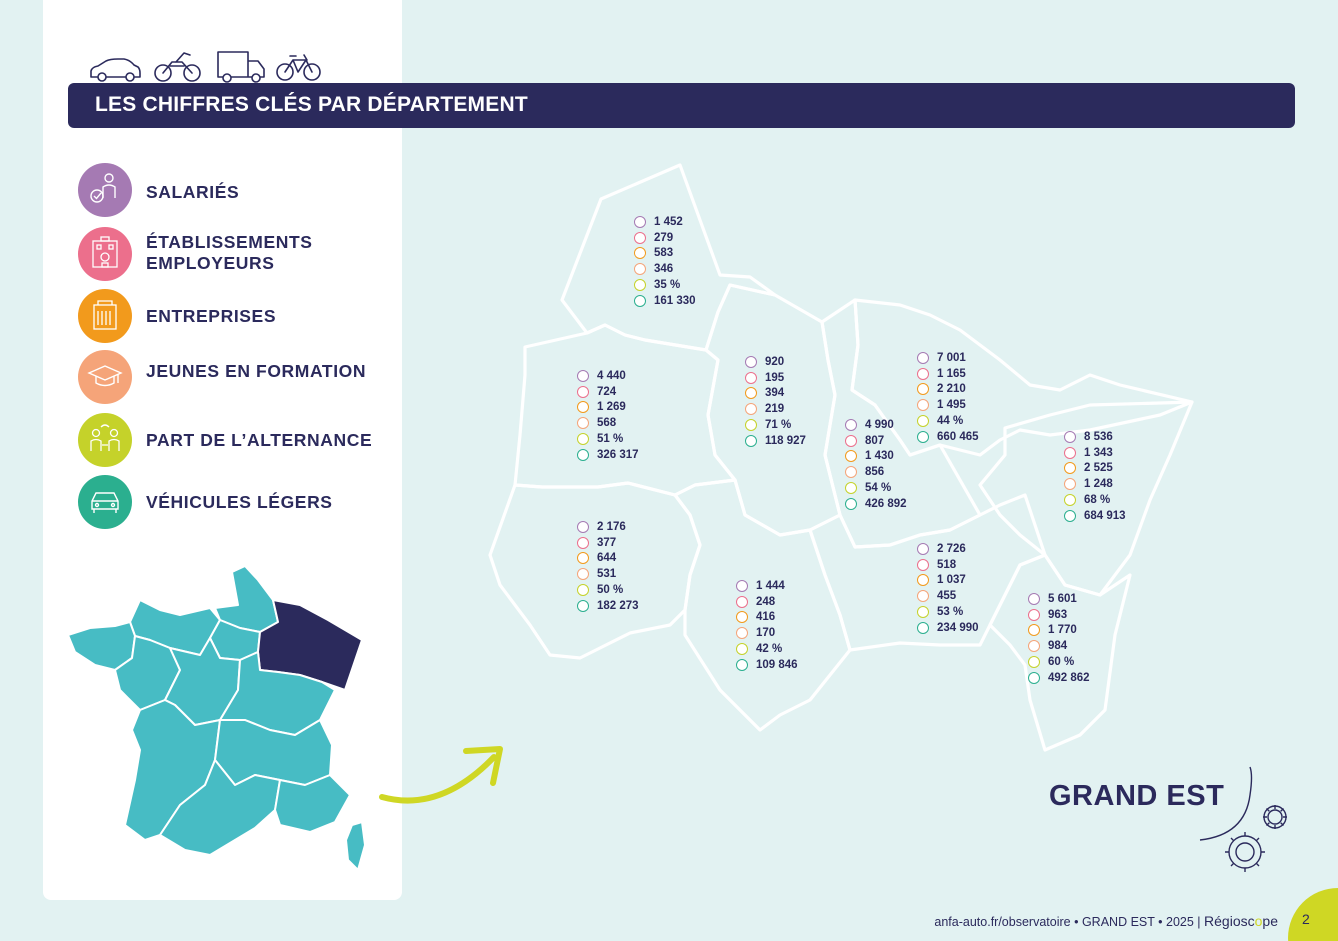 This screenshot has width=1338, height=941. Describe the element at coordinates (665, 261) in the screenshot. I see `dept-stats-ardennes: 1 452 279 583 346 35 % 161 330` at that location.